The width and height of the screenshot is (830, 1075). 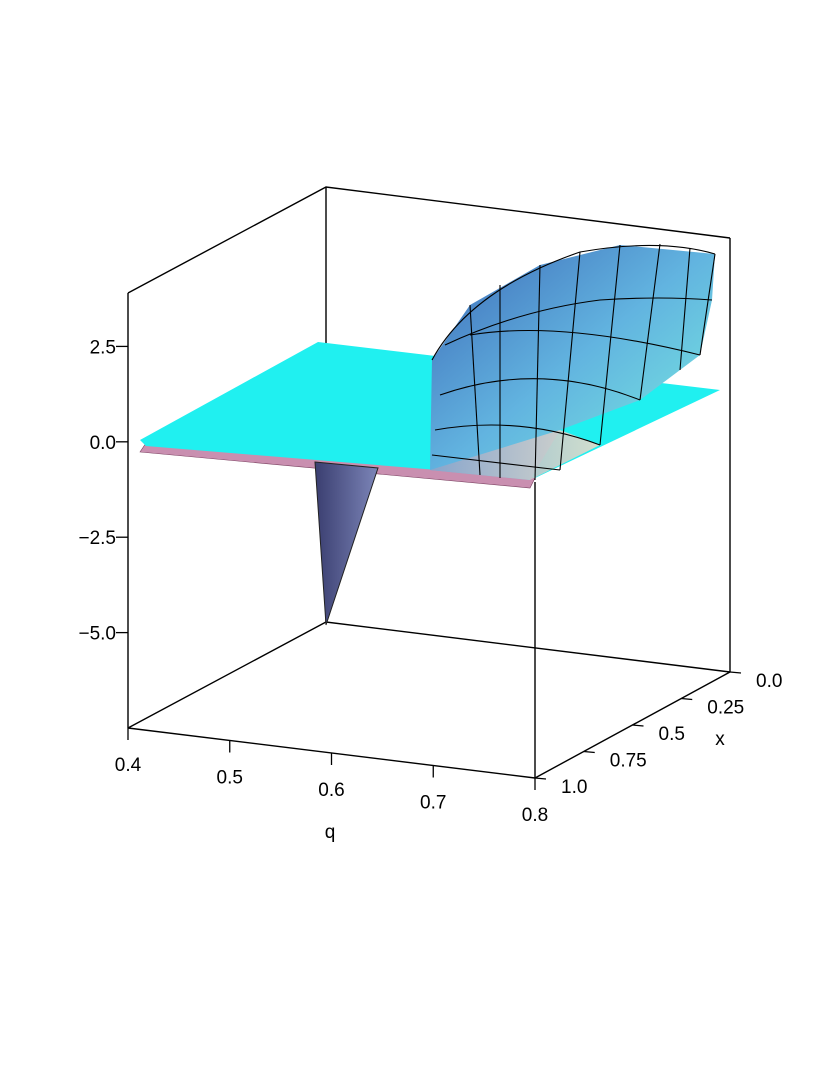 What do you see at coordinates (769, 681) in the screenshot?
I see `y-tick-label: 0.0` at bounding box center [769, 681].